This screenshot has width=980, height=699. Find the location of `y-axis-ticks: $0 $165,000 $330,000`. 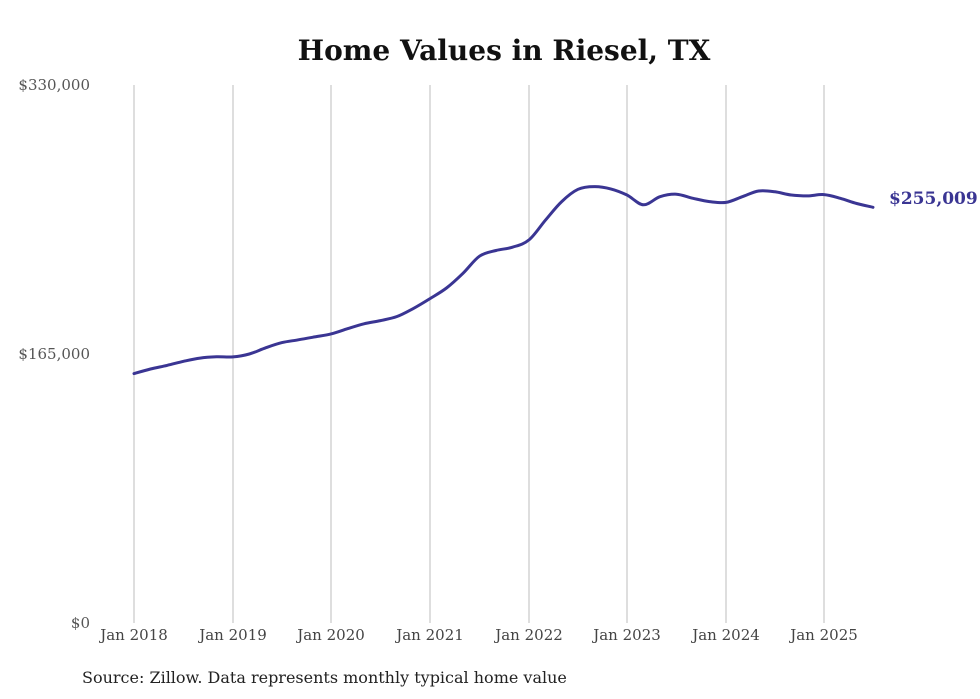

y-axis-ticks: $0 $165,000 $330,000 is located at coordinates (54, 354).